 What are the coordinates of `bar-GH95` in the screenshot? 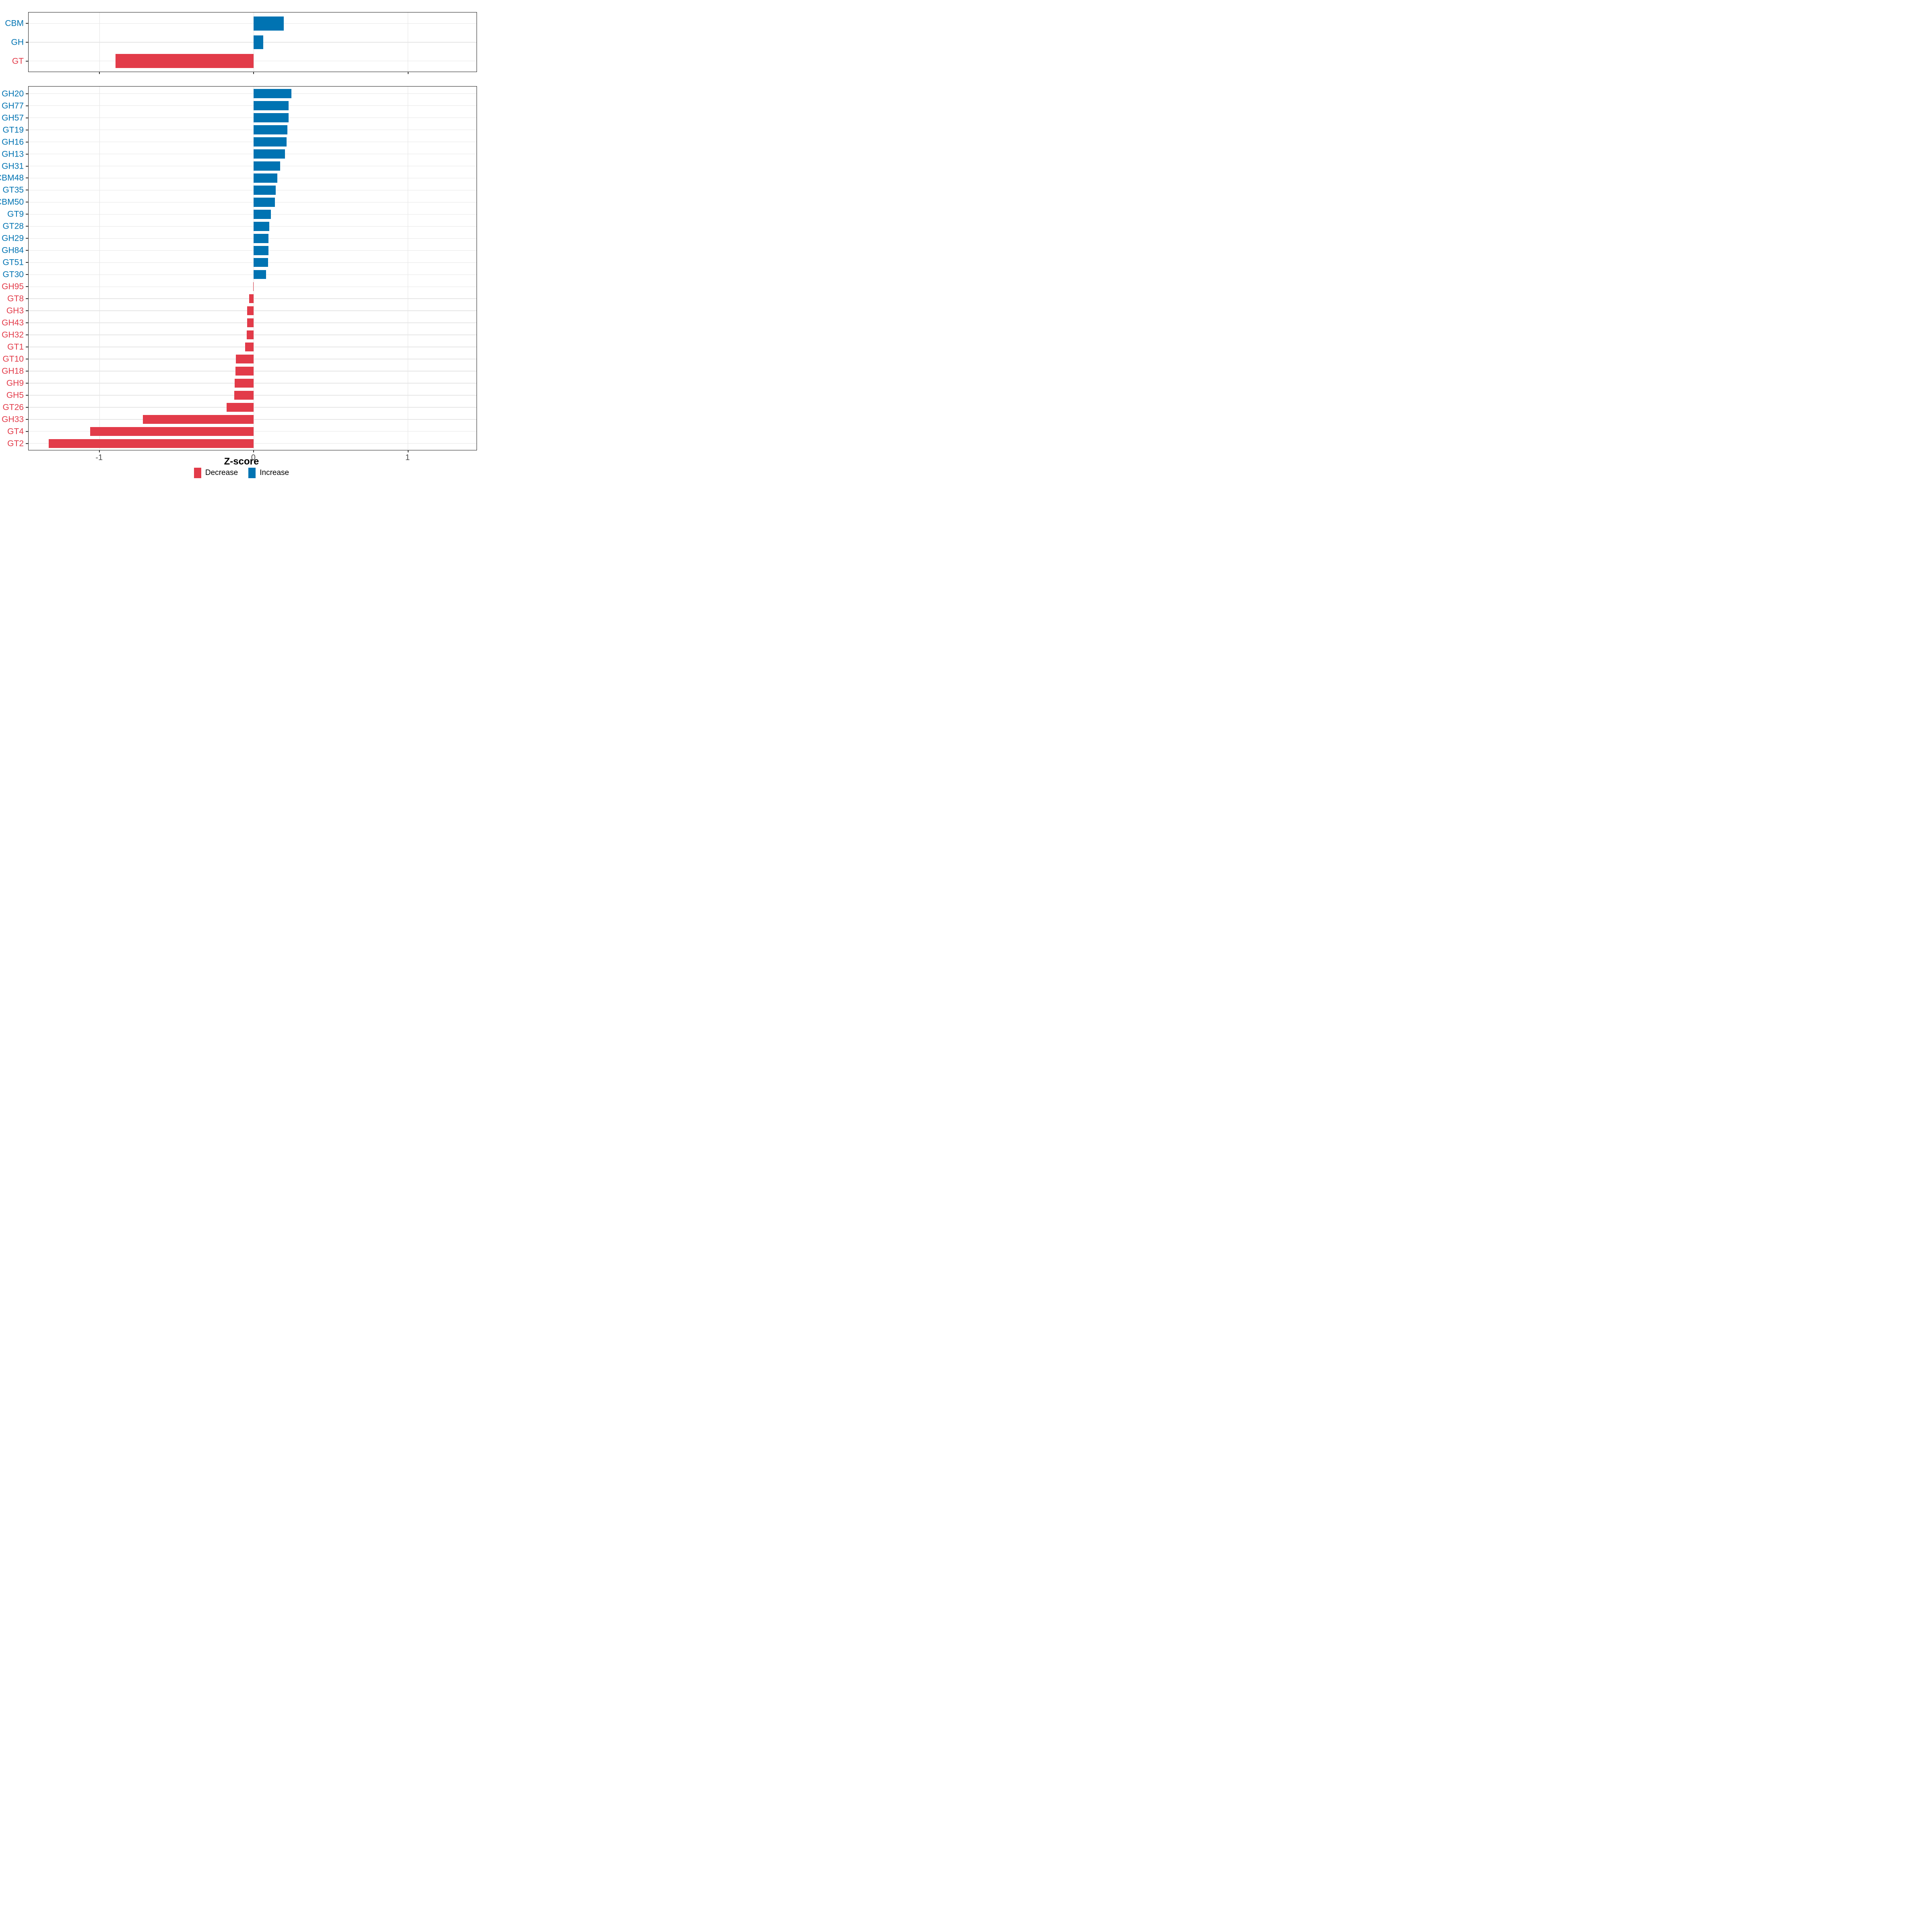 It's located at (253, 286).